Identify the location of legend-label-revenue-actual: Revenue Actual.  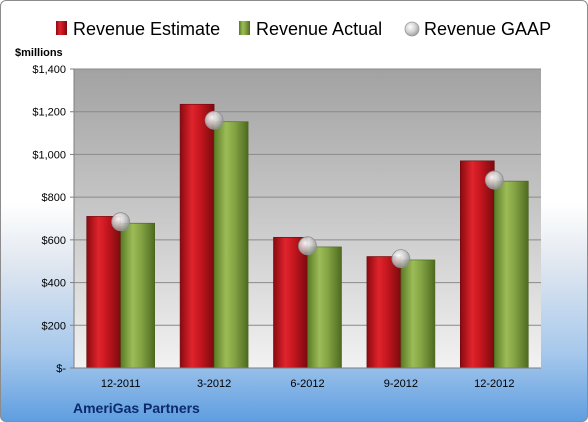
(319, 29).